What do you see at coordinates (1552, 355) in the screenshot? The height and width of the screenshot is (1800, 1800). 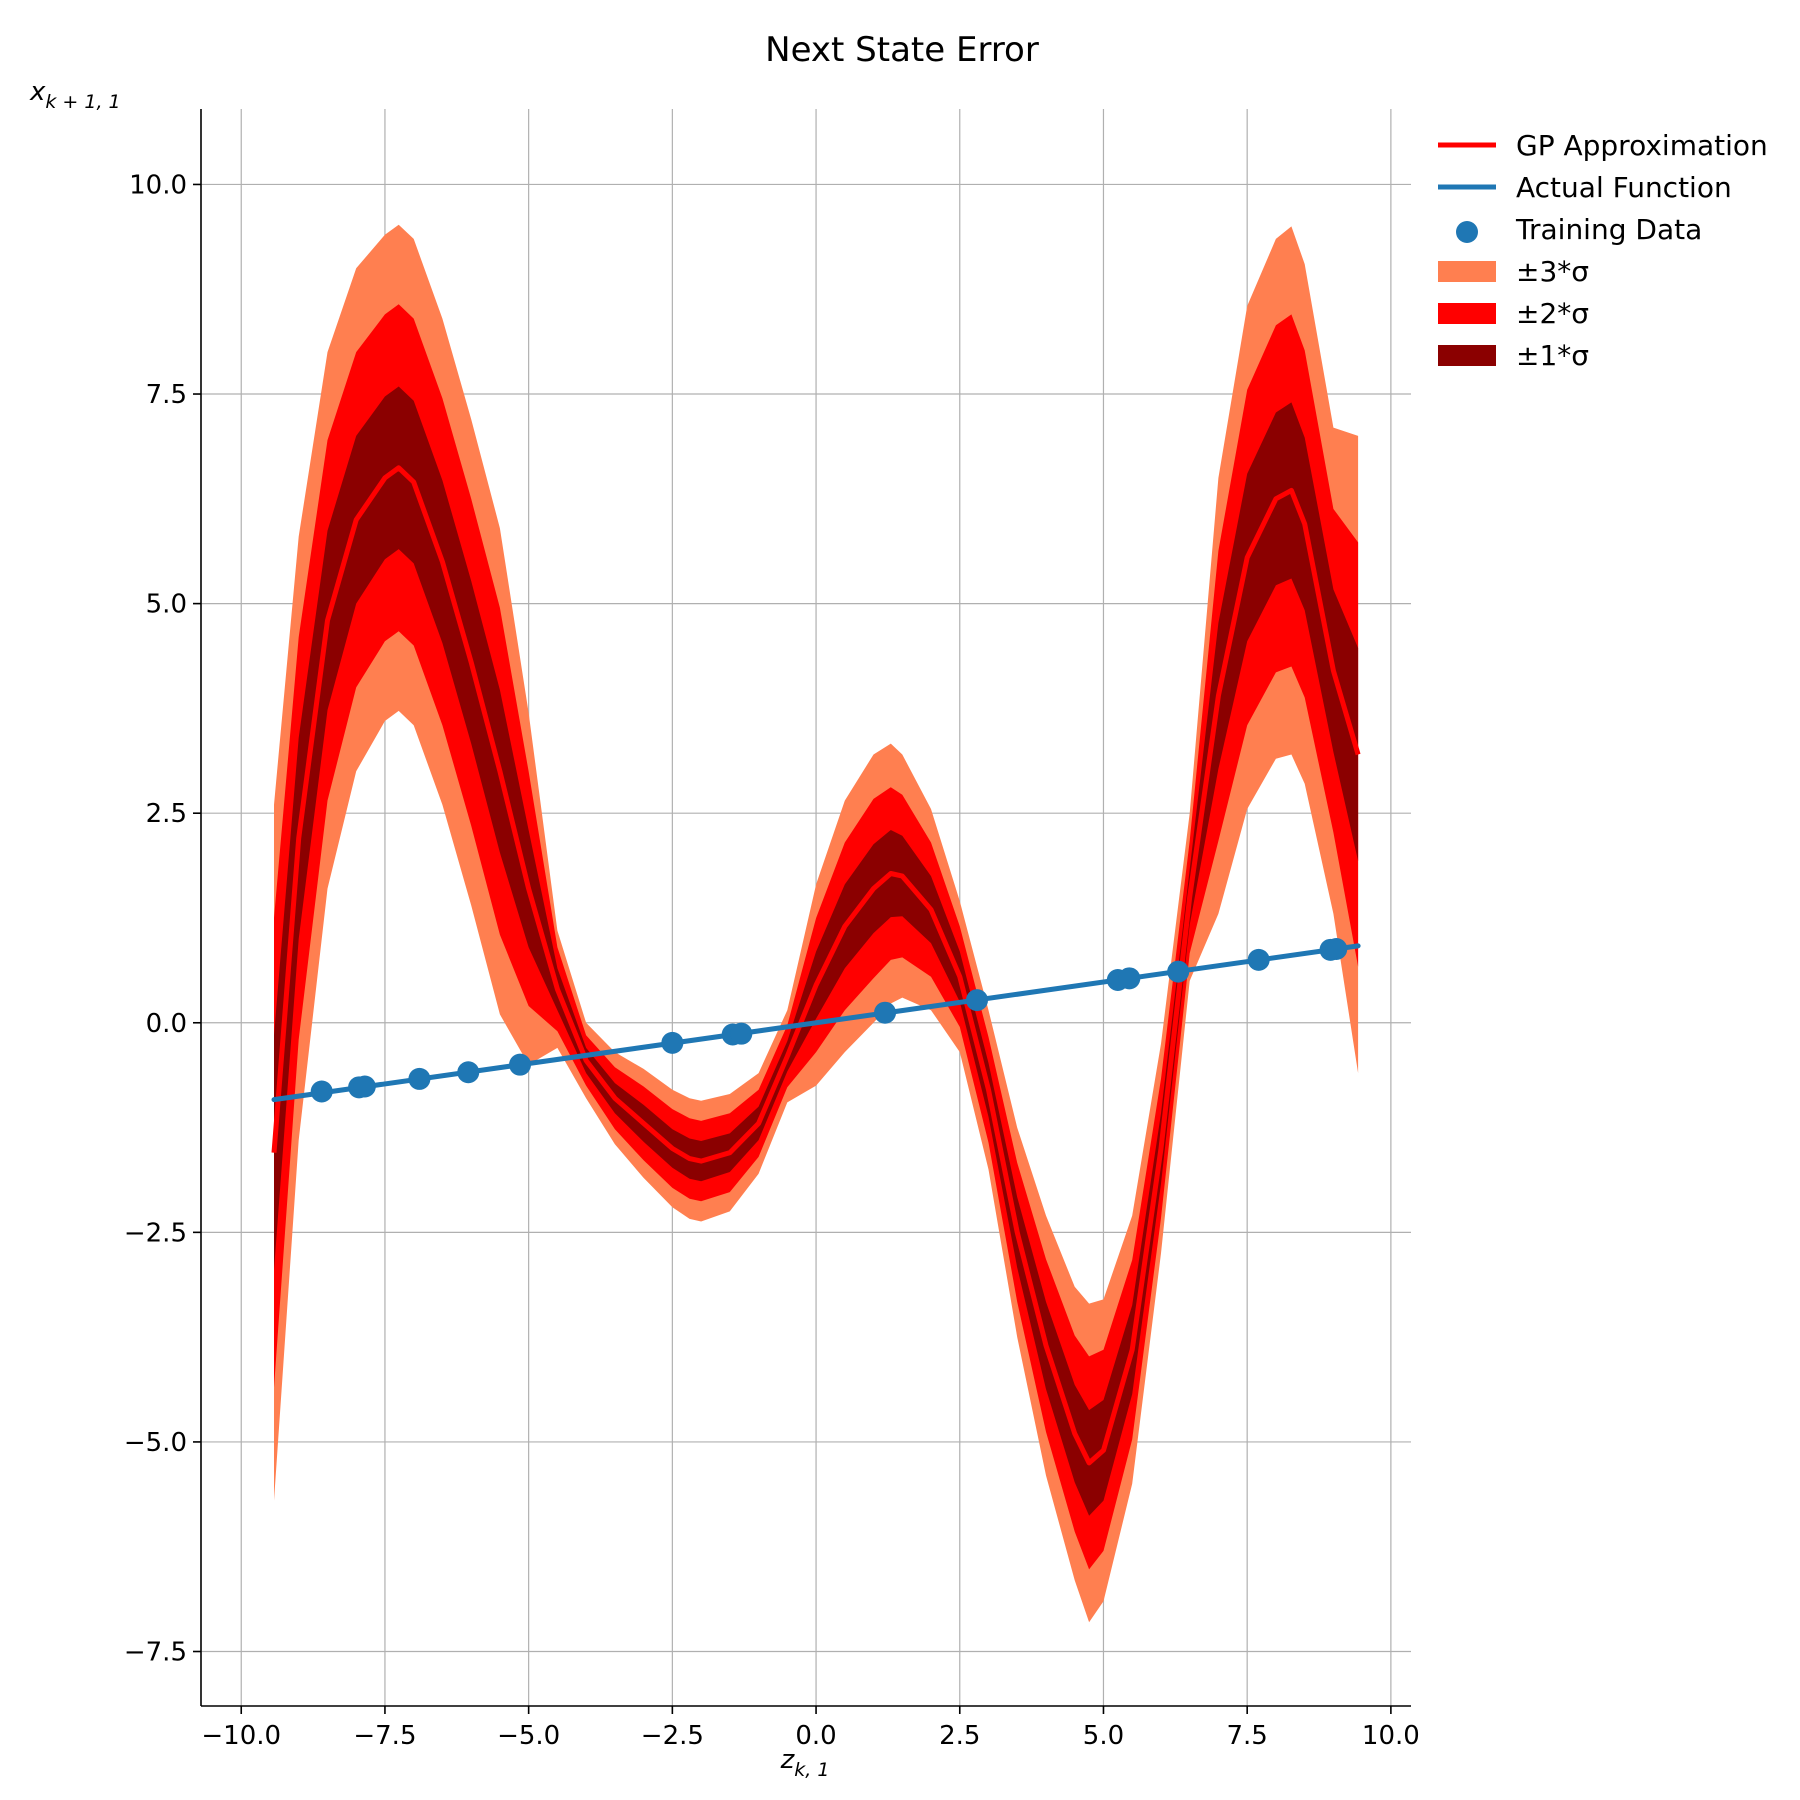 I see `legend-label: ±1*σ` at bounding box center [1552, 355].